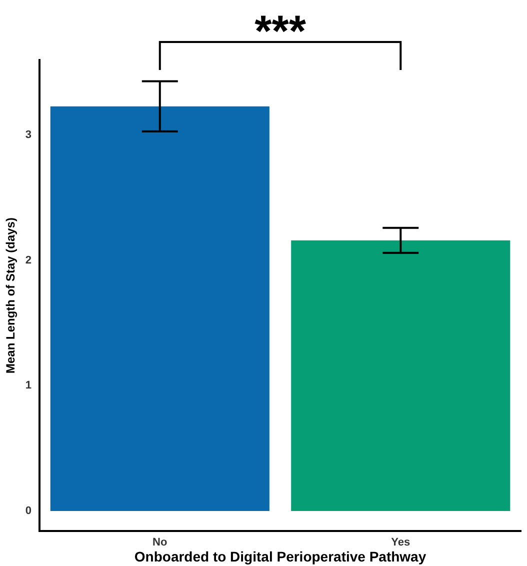 This screenshot has width=527, height=566. Describe the element at coordinates (160, 542) in the screenshot. I see `x-tick-label: No` at that location.